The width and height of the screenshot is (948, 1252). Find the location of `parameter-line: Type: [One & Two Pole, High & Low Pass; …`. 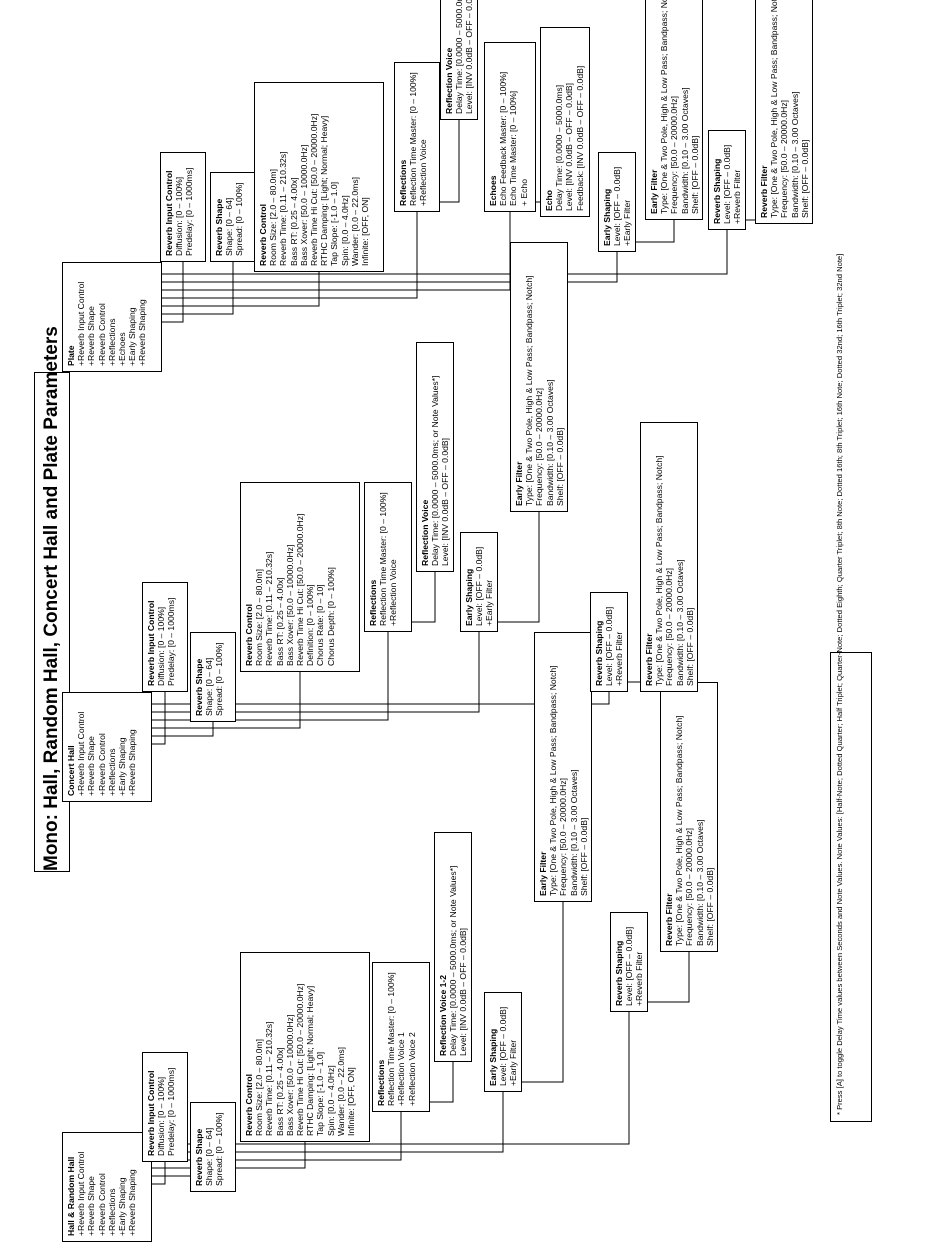

parameter-line: Type: [One & Two Pole, High & Low Pass; … is located at coordinates (774, 109).